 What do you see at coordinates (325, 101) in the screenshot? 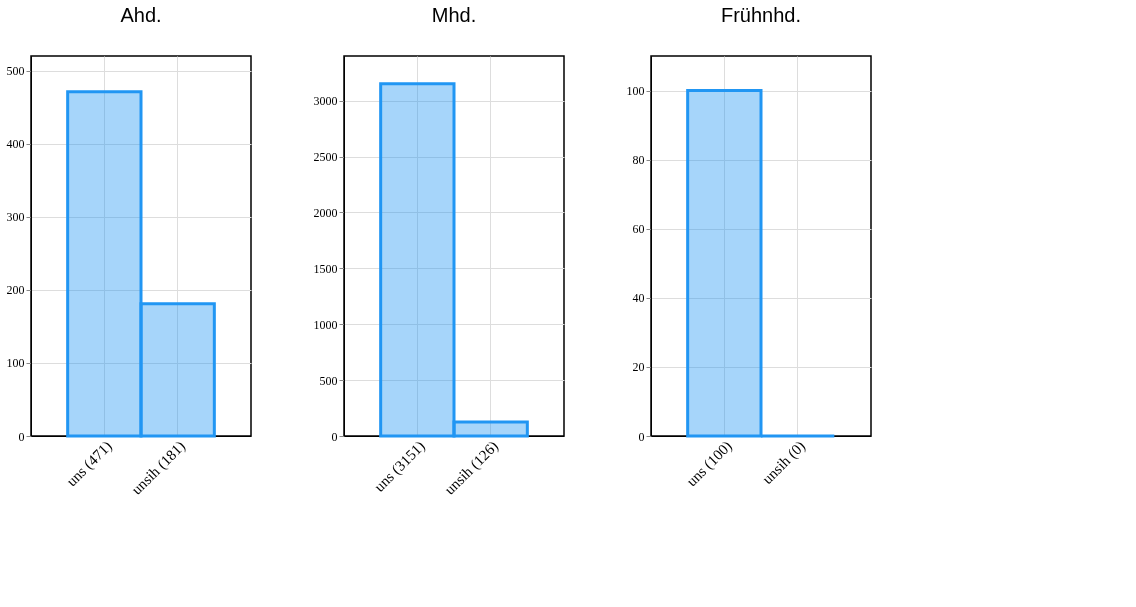
I see `y-tick-label: 3000` at bounding box center [325, 101].